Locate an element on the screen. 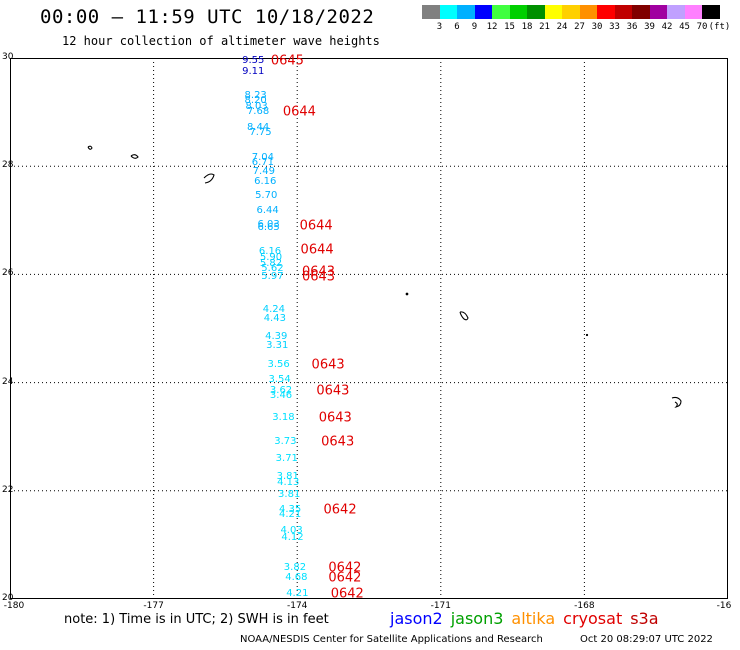 Image resolution: width=740 pixels, height=650 pixels. wave-height-value: 4.35 is located at coordinates (290, 509).